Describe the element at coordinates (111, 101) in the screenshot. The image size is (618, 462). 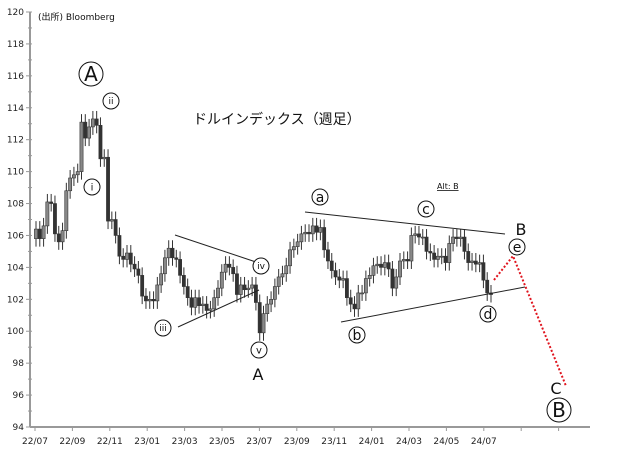
I see `wave-label-ii: ii` at that location.